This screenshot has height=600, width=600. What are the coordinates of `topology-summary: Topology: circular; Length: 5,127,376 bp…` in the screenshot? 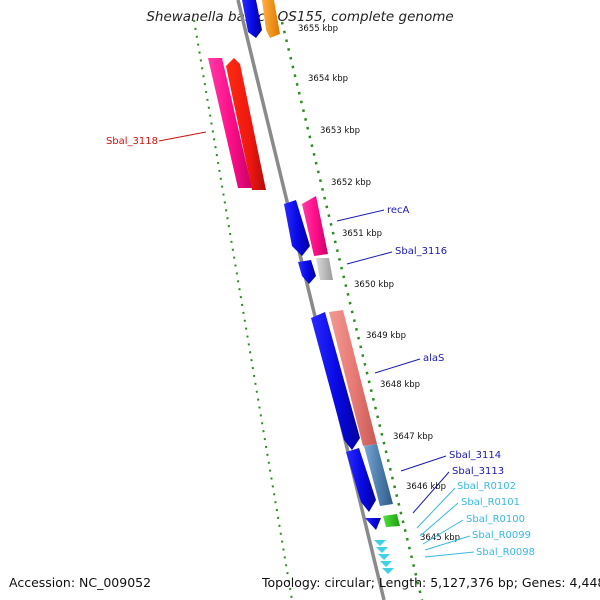 It's located at (431, 582).